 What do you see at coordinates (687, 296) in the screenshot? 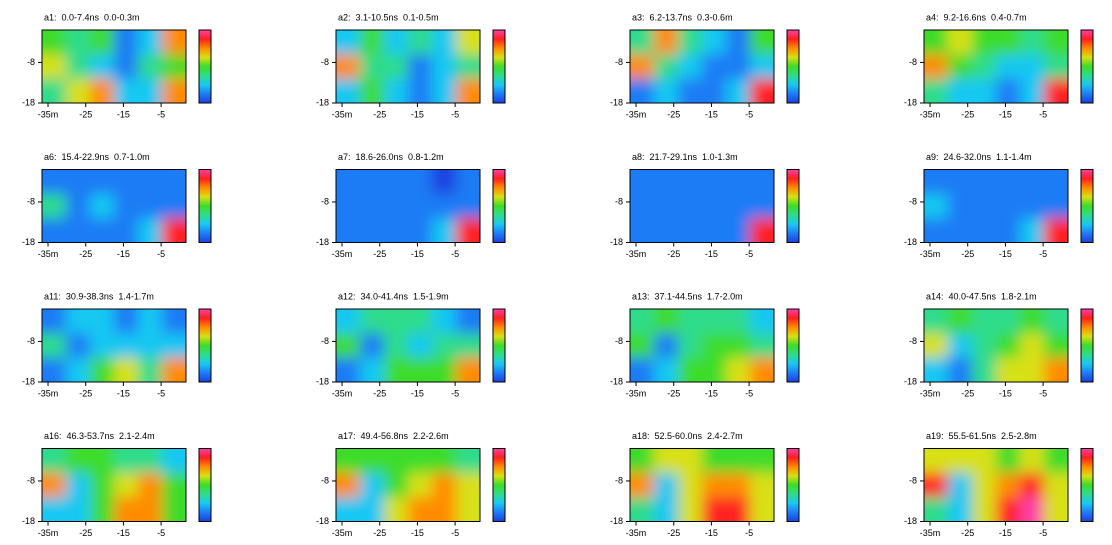
I see `panel-title: a13: 37.1-44.5ns 1.7-2.0m` at bounding box center [687, 296].